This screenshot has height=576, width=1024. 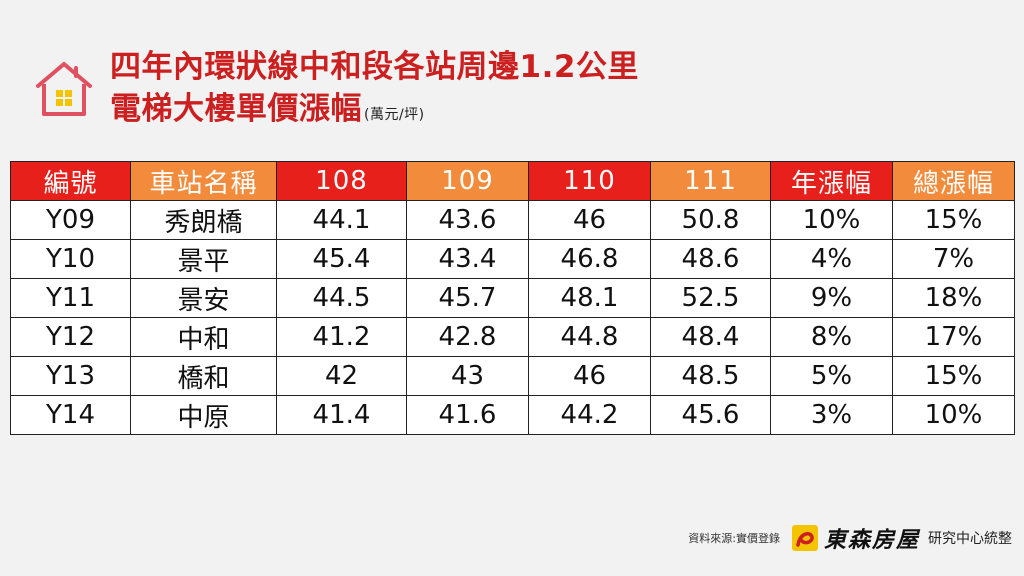 What do you see at coordinates (203, 259) in the screenshot?
I see `table-cell: 景平` at bounding box center [203, 259].